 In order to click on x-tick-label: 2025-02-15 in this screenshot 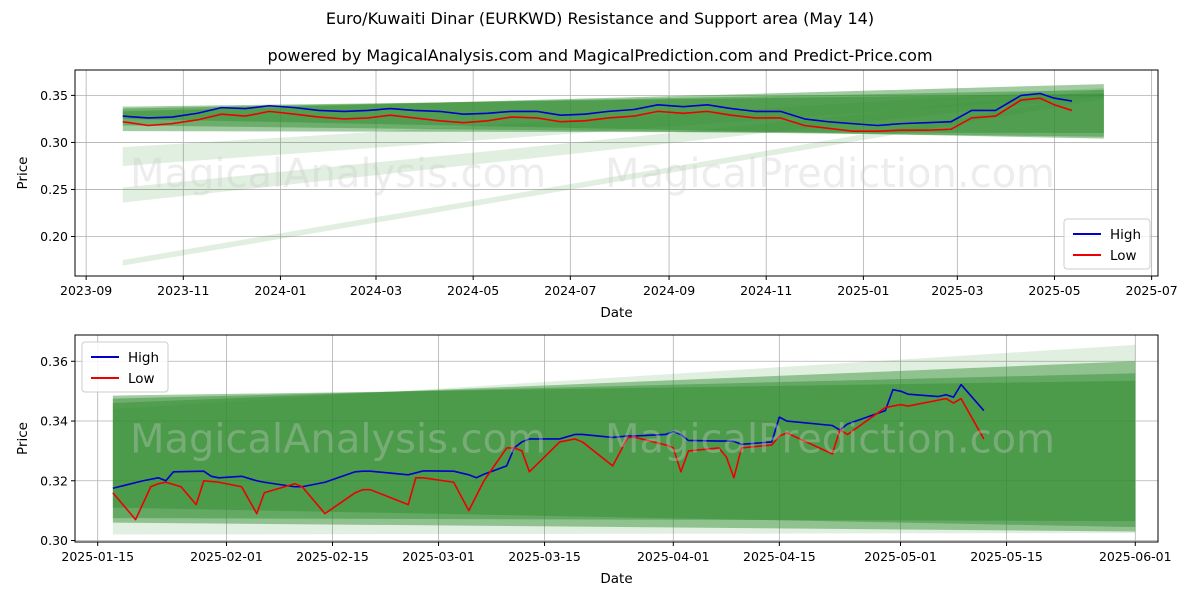, I will do `click(332, 556)`.